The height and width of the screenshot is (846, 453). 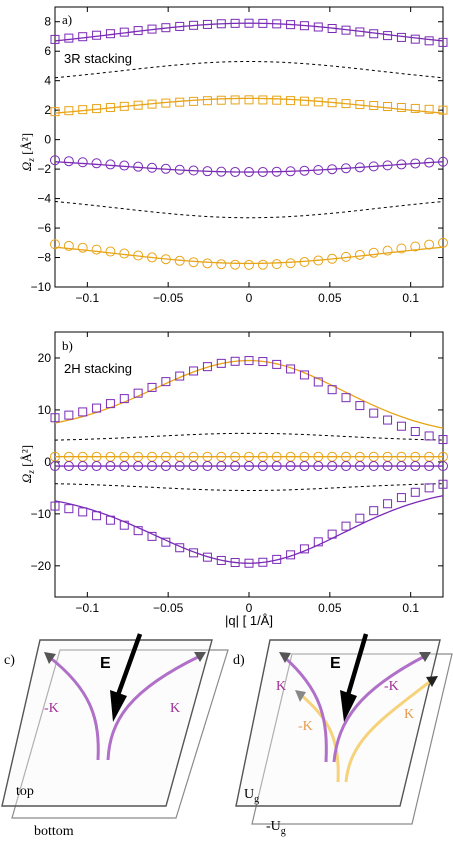 I want to click on panel-a-ytick-label: 6, so click(x=47, y=51).